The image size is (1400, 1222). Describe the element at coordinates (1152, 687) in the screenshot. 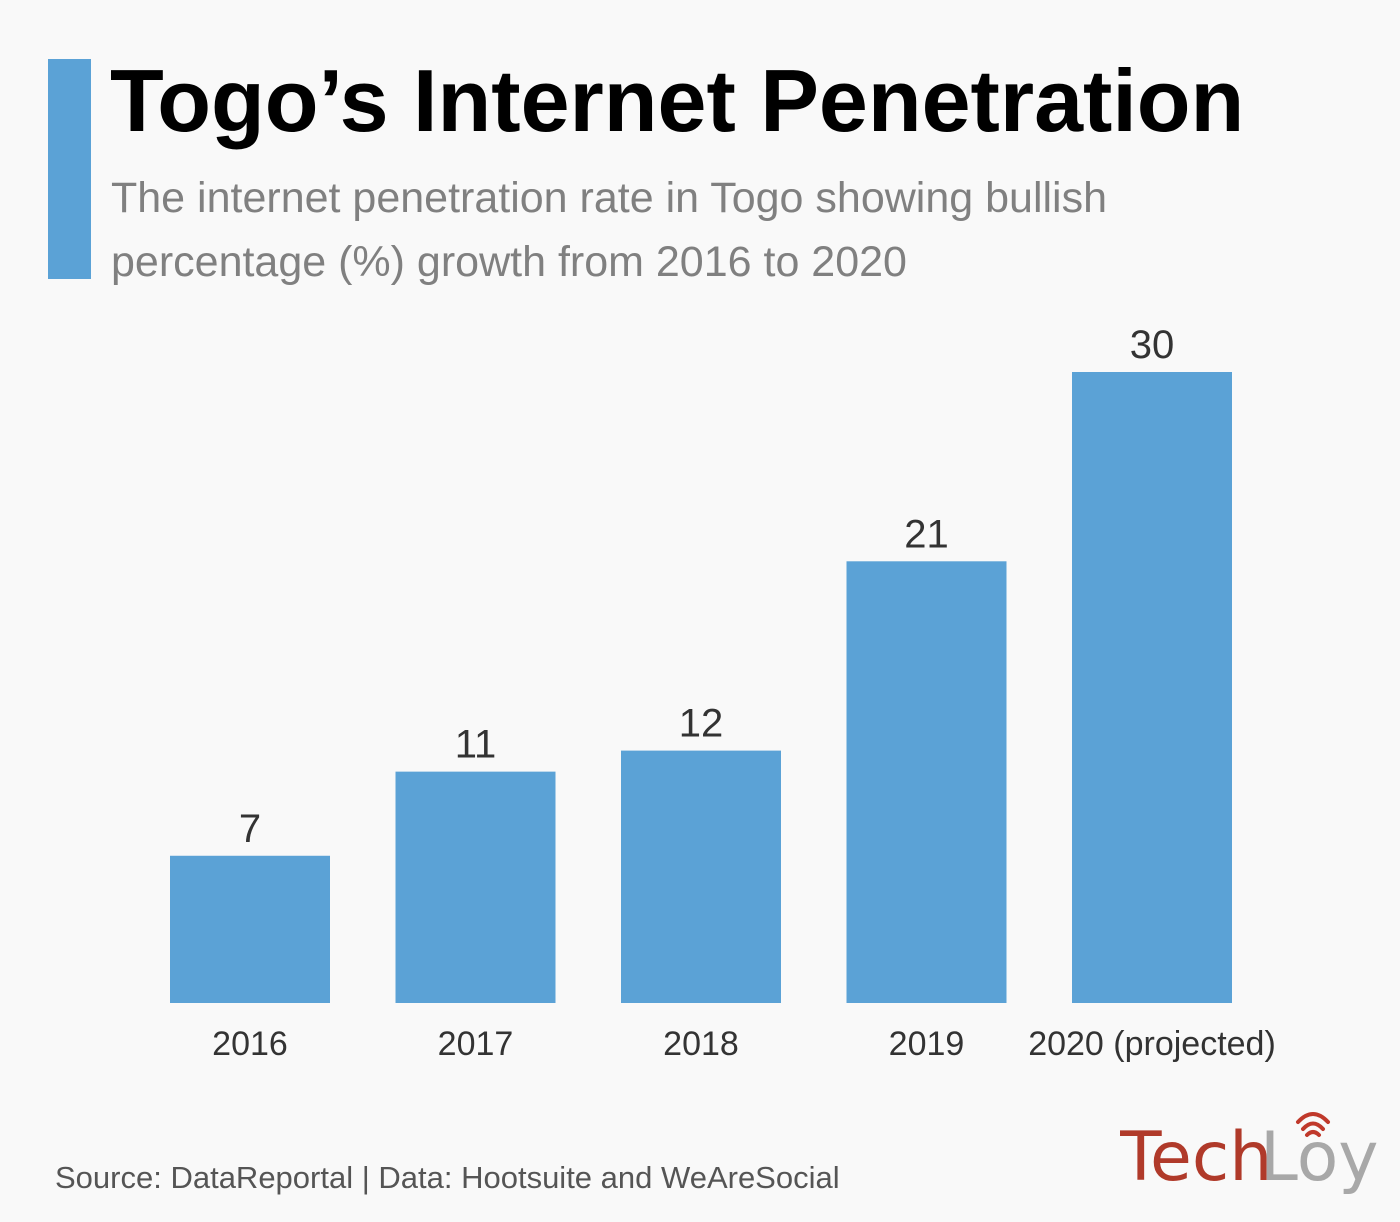

I see `bar-2020` at that location.